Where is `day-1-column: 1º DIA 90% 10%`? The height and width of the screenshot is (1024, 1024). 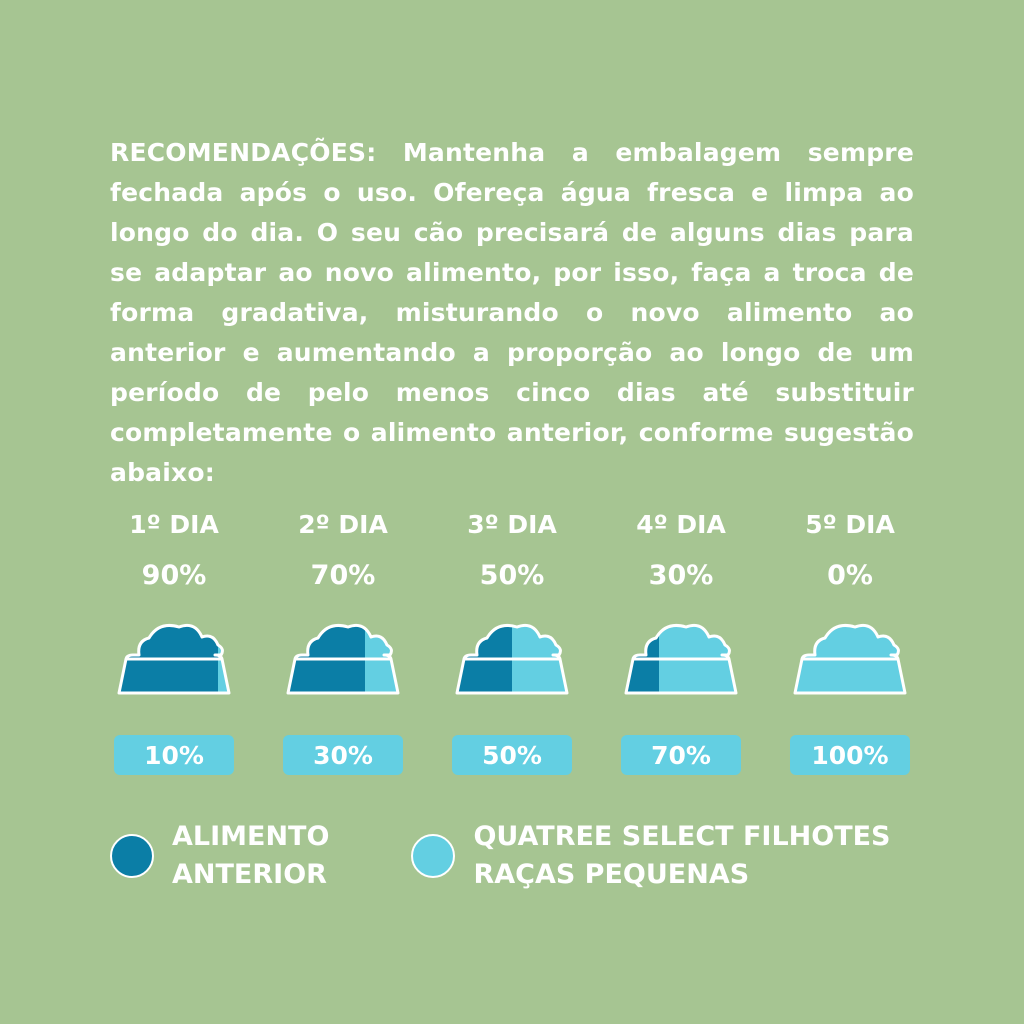
day-1-column: 1º DIA 90% 10% is located at coordinates (174, 640).